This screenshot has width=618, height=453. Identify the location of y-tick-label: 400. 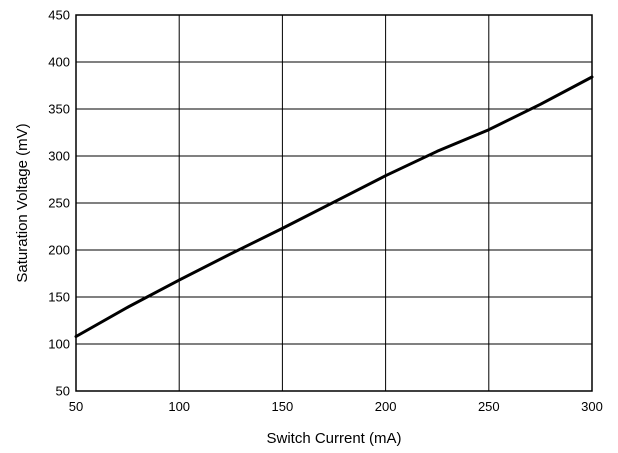
(59, 62).